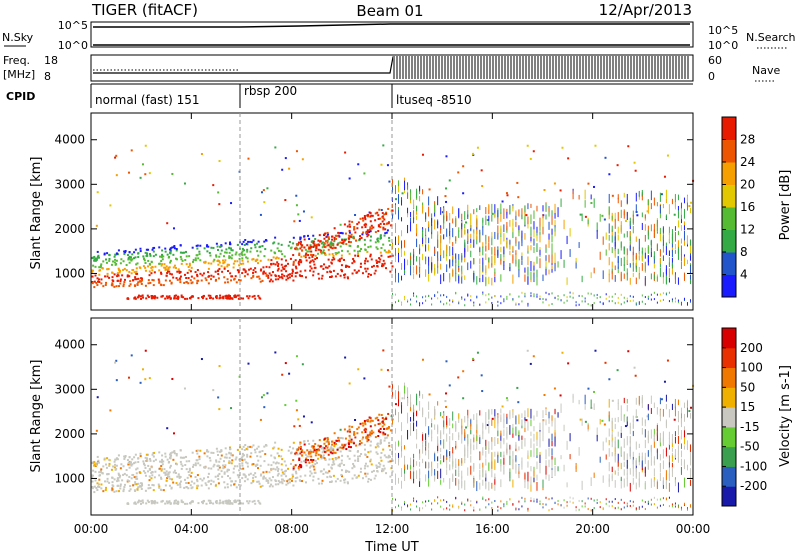  Describe the element at coordinates (723, 45) in the screenshot. I see `nsearch-tick-bottom: 10^0` at that location.